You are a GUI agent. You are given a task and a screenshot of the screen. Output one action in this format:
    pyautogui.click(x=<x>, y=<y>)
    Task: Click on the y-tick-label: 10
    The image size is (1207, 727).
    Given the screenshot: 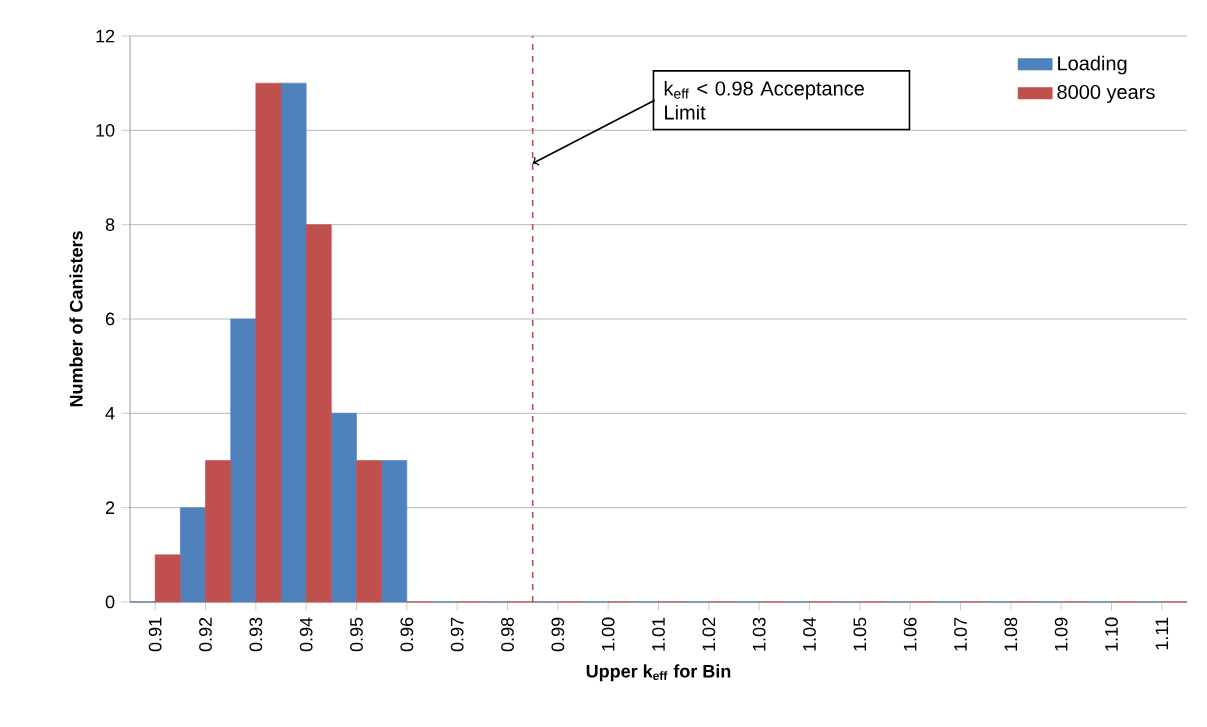 What is the action you would take?
    pyautogui.click(x=105, y=130)
    